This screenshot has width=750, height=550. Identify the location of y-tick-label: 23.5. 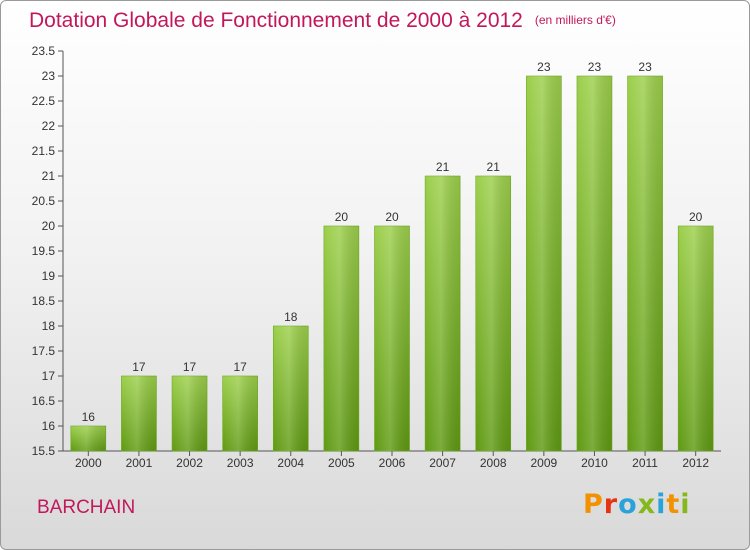
(44, 51).